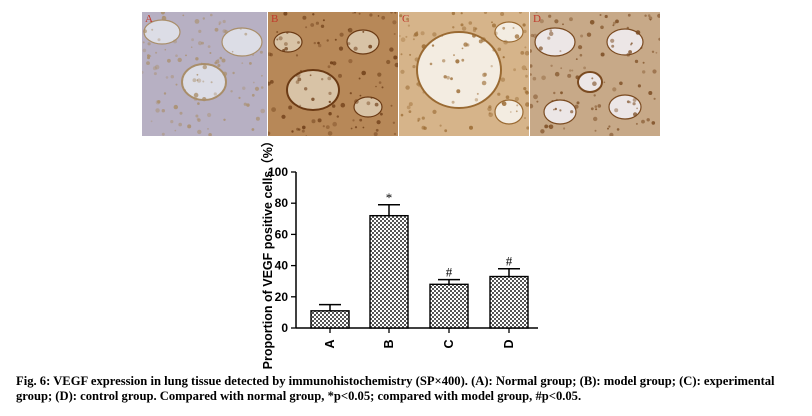 This screenshot has height=416, width=812. What do you see at coordinates (595, 74) in the screenshot?
I see `micrograph-panel-d: D` at bounding box center [595, 74].